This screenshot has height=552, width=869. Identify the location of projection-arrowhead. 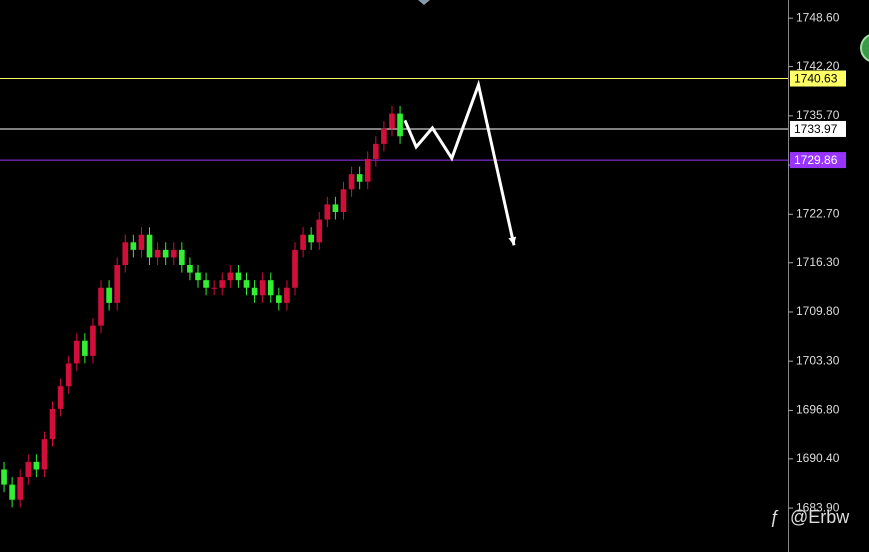
(512, 241).